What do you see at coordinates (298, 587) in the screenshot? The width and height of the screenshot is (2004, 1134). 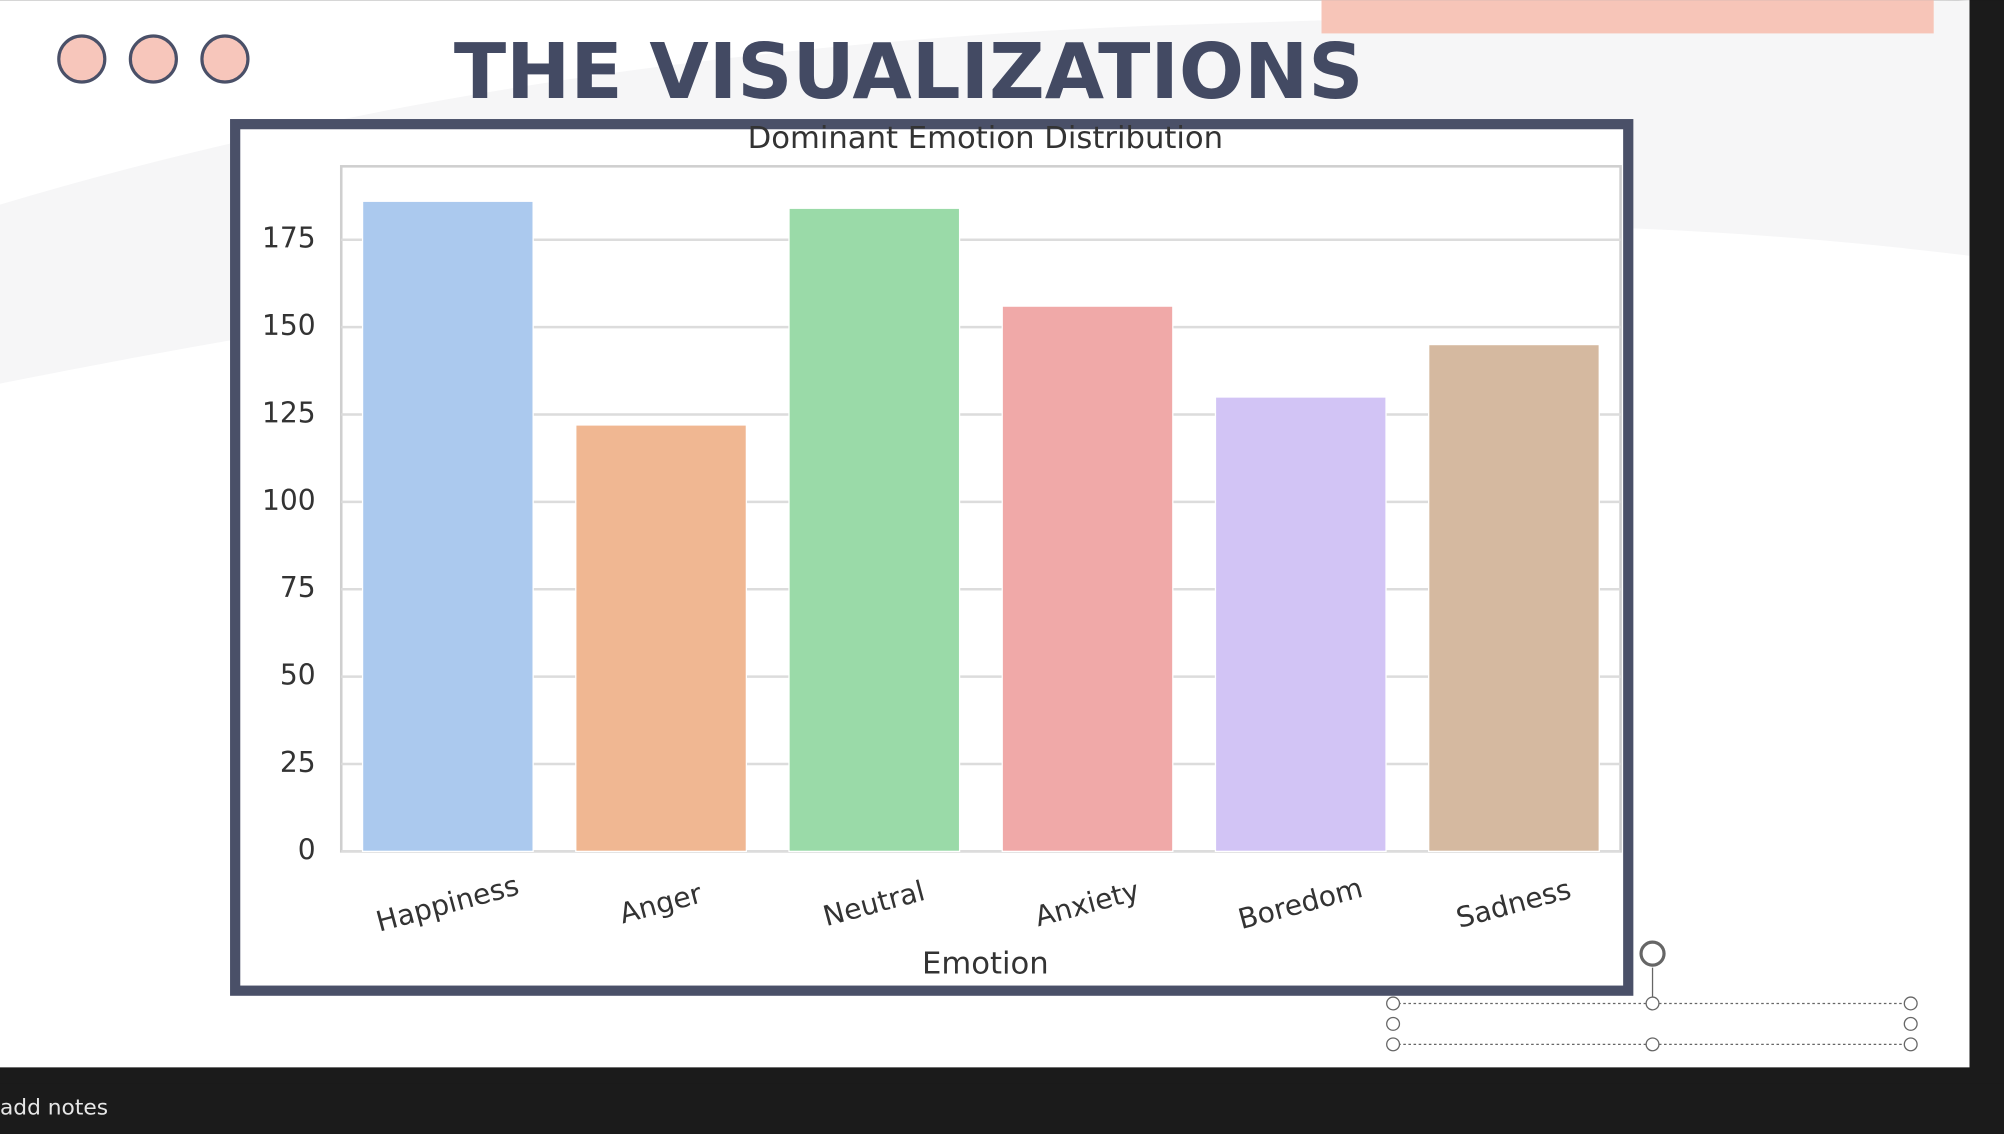 I see `y-tick-label: 75` at bounding box center [298, 587].